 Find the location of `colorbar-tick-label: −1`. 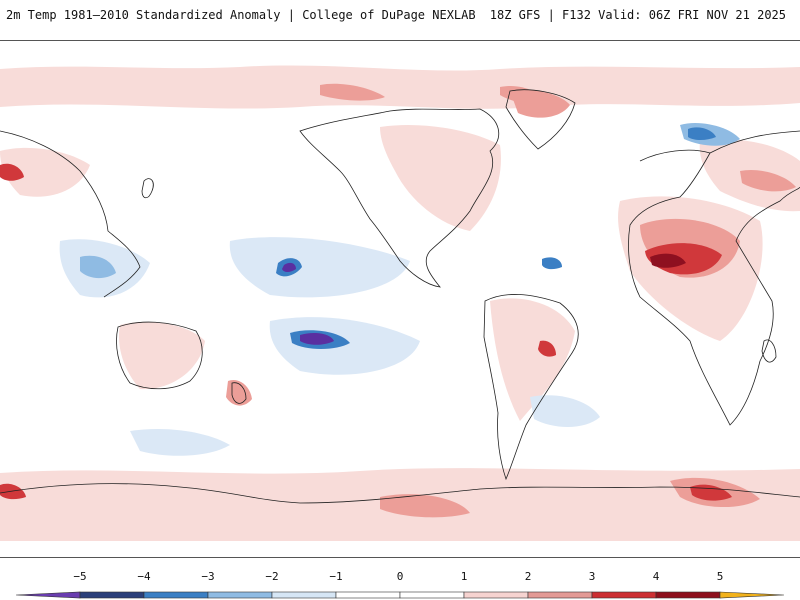

colorbar-tick-label: −1 is located at coordinates (336, 576).